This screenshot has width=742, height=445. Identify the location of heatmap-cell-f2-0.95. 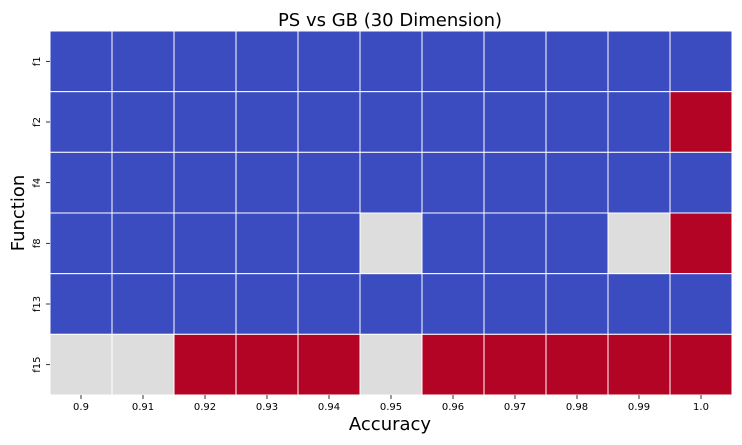
(391, 122).